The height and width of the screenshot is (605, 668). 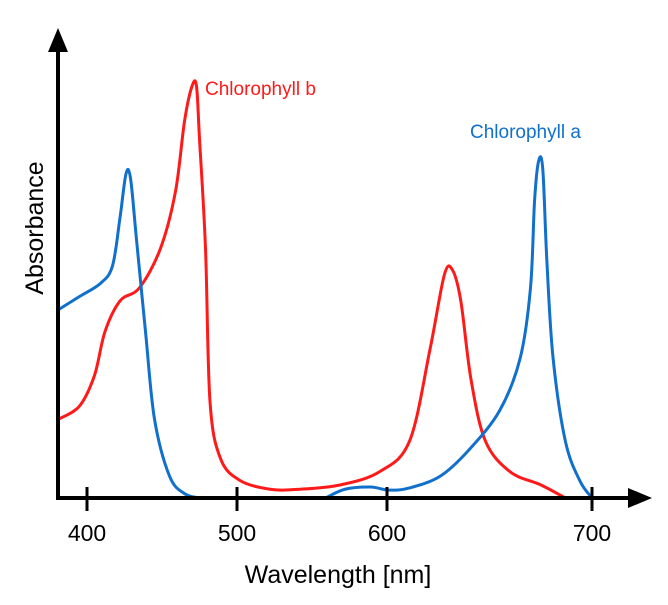 What do you see at coordinates (58, 40) in the screenshot?
I see `y-axis-arrow-icon` at bounding box center [58, 40].